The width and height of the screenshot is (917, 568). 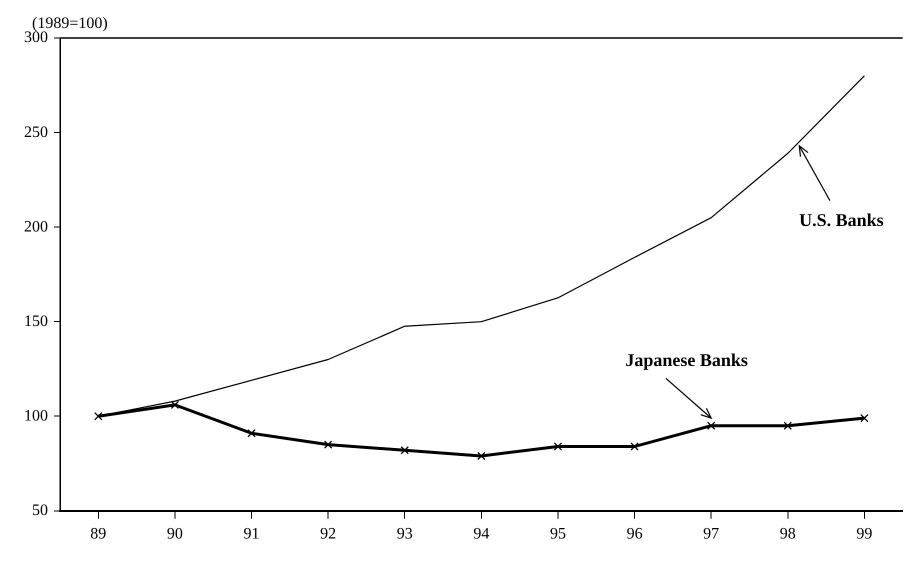 I want to click on x-tick-label: 91, so click(x=252, y=534).